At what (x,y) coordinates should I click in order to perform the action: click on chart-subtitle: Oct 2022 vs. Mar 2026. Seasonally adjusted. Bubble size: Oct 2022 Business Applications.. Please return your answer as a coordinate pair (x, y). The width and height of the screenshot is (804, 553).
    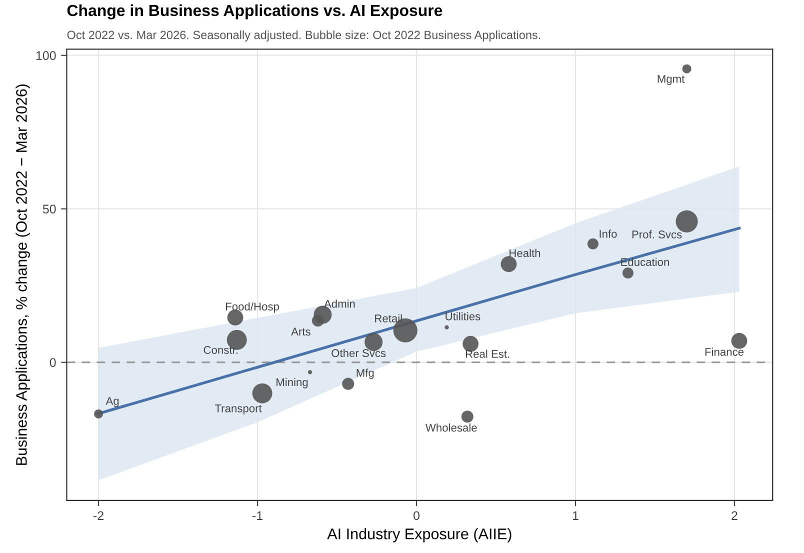
    Looking at the image, I should click on (303, 36).